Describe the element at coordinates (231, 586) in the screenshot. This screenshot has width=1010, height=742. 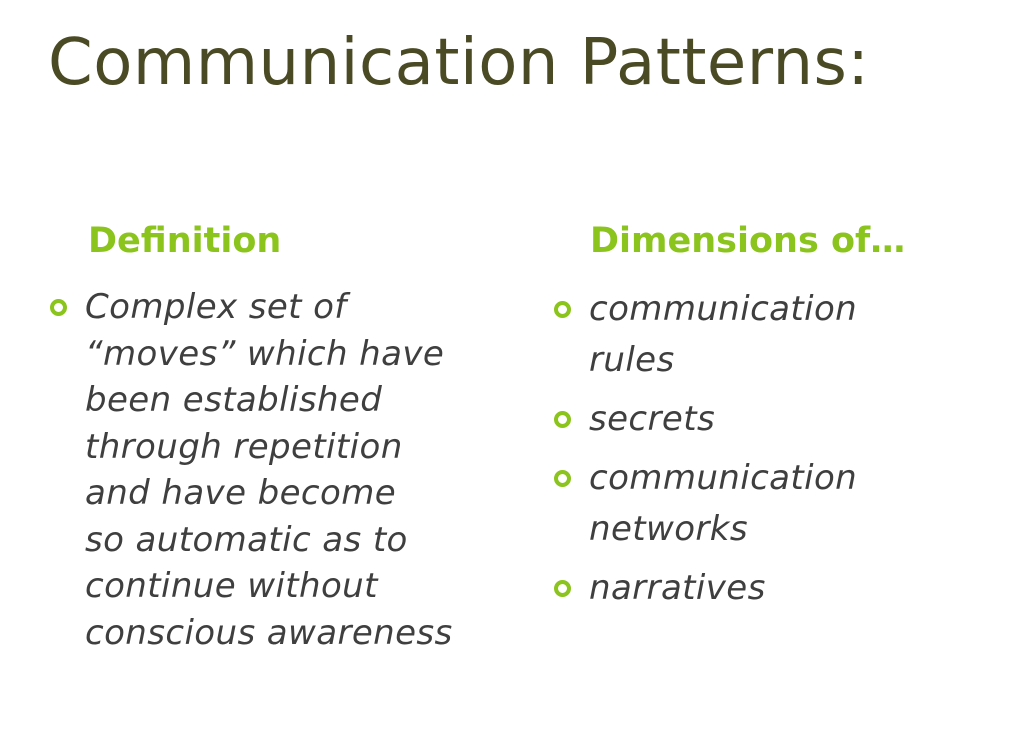
I see `definition-line: continue without` at that location.